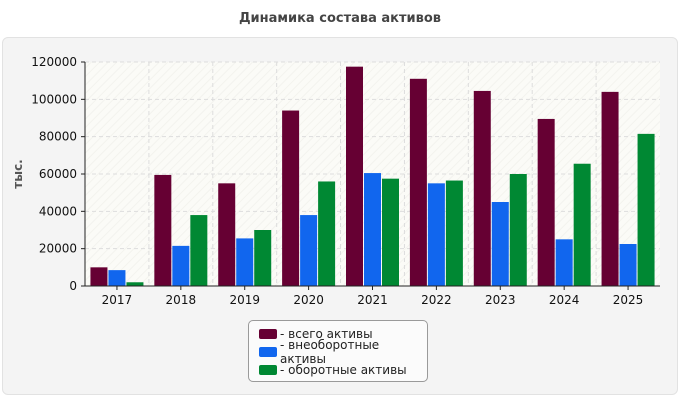 The width and height of the screenshot is (680, 400). Describe the element at coordinates (628, 300) in the screenshot. I see `x-tick-label: 2025` at that location.